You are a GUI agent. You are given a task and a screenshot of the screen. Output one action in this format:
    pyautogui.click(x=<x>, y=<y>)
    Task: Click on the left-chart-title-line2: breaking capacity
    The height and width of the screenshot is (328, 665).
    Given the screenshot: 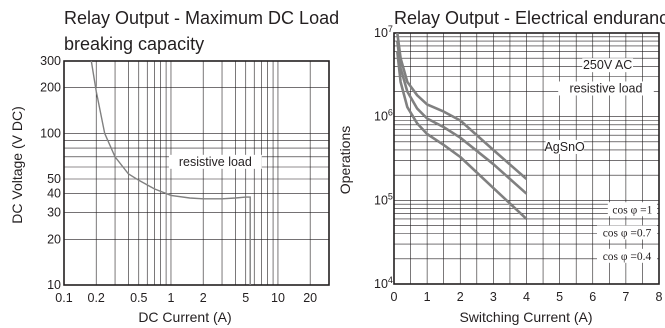 What is the action you would take?
    pyautogui.click(x=134, y=44)
    